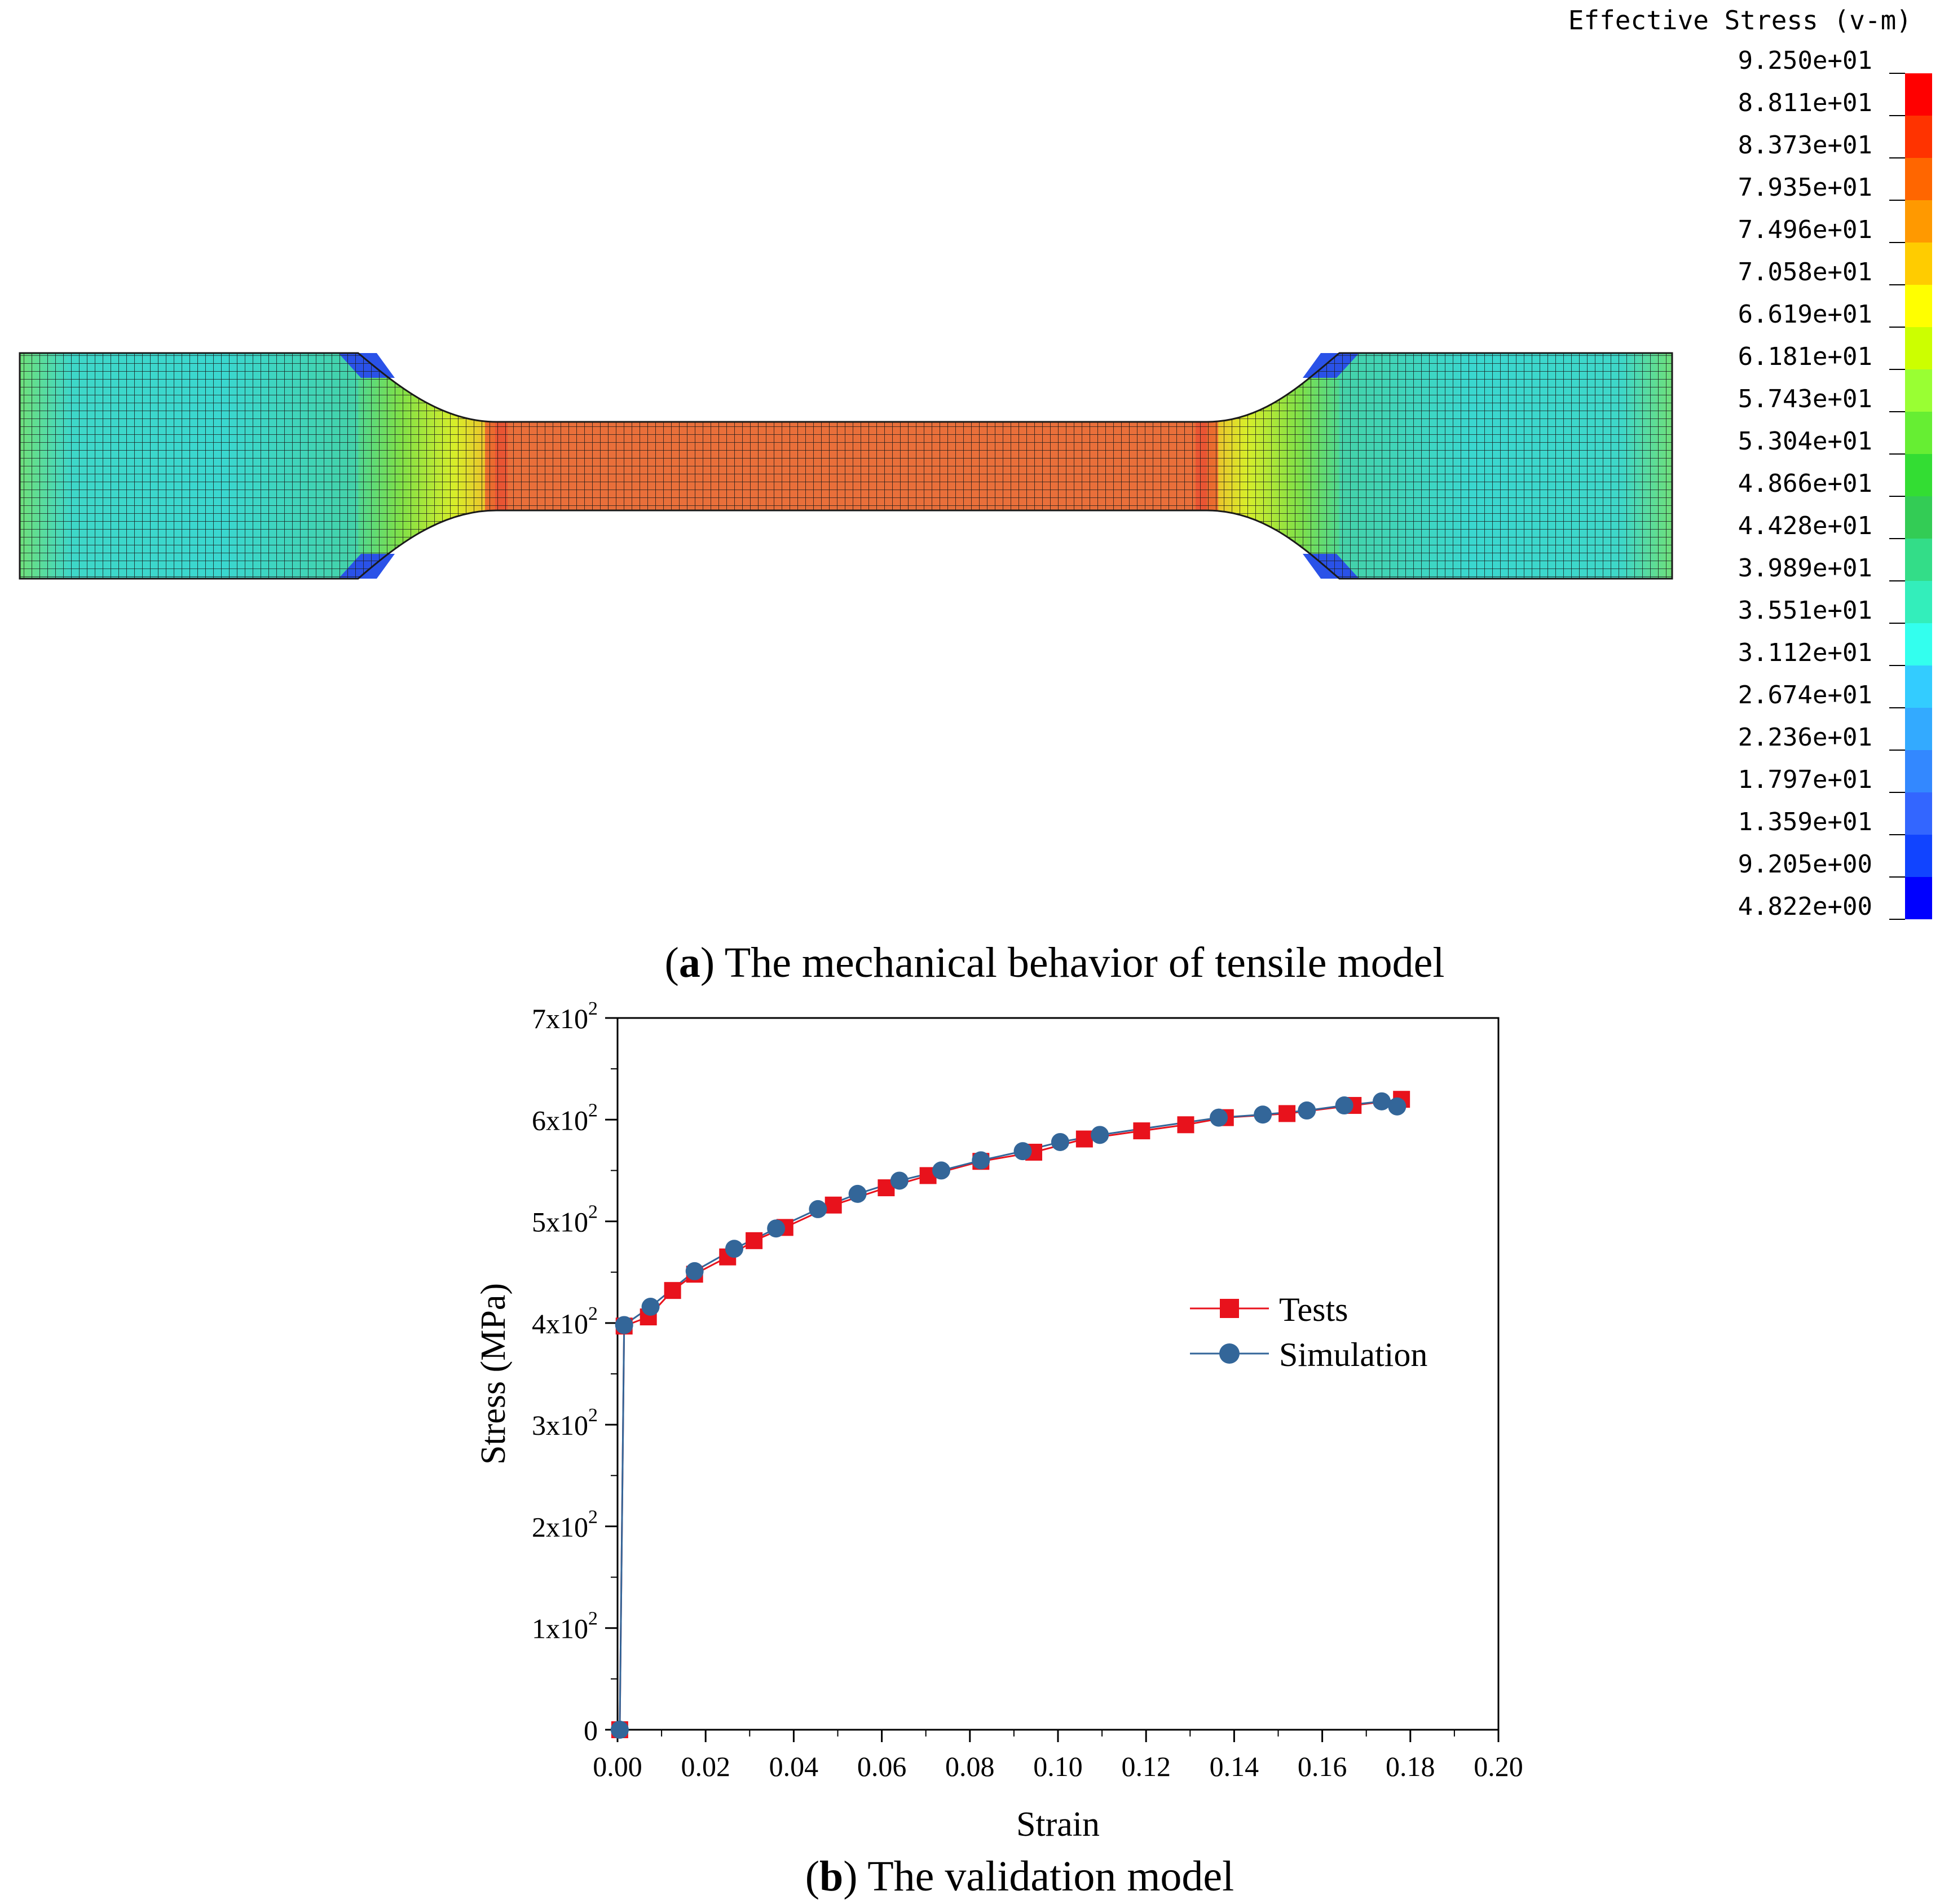 This screenshot has height=1904, width=1940. Describe the element at coordinates (705, 1767) in the screenshot. I see `x-tick-label: 0.02` at that location.